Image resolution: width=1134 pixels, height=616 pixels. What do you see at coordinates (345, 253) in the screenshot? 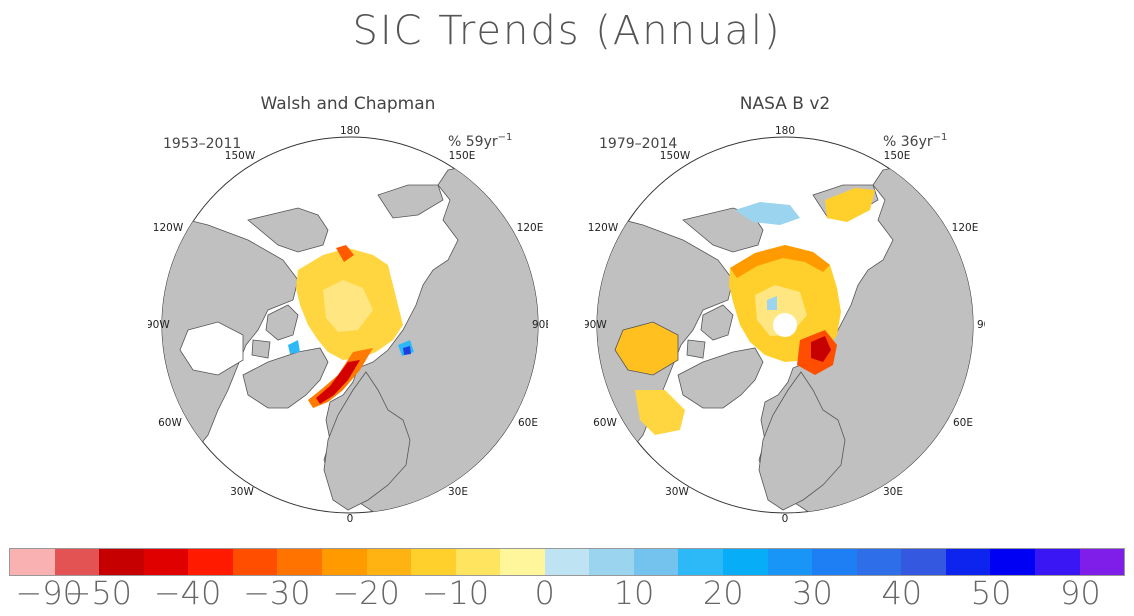
I see `sea-ice-trend-top` at bounding box center [345, 253].